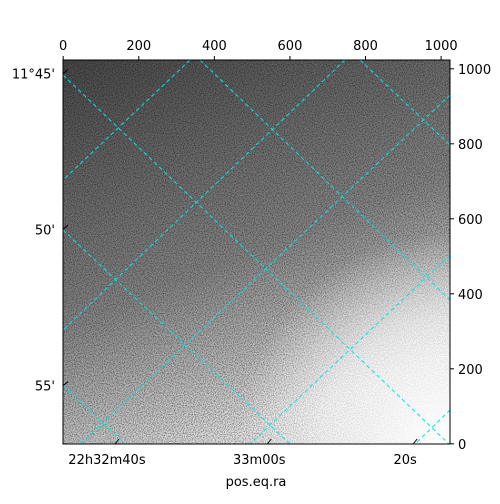 The width and height of the screenshot is (500, 504). What do you see at coordinates (365, 46) in the screenshot?
I see `x-tick-label: 800` at bounding box center [365, 46].